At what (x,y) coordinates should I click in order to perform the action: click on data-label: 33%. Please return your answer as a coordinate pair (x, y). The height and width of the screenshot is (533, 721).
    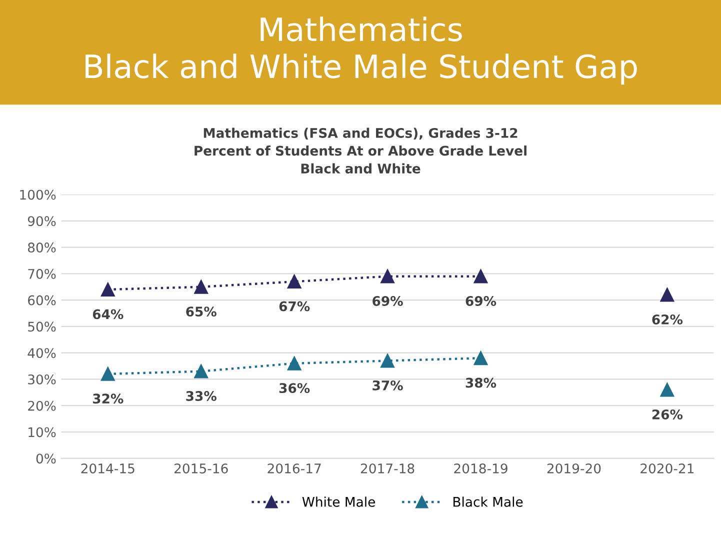
    Looking at the image, I should click on (201, 395).